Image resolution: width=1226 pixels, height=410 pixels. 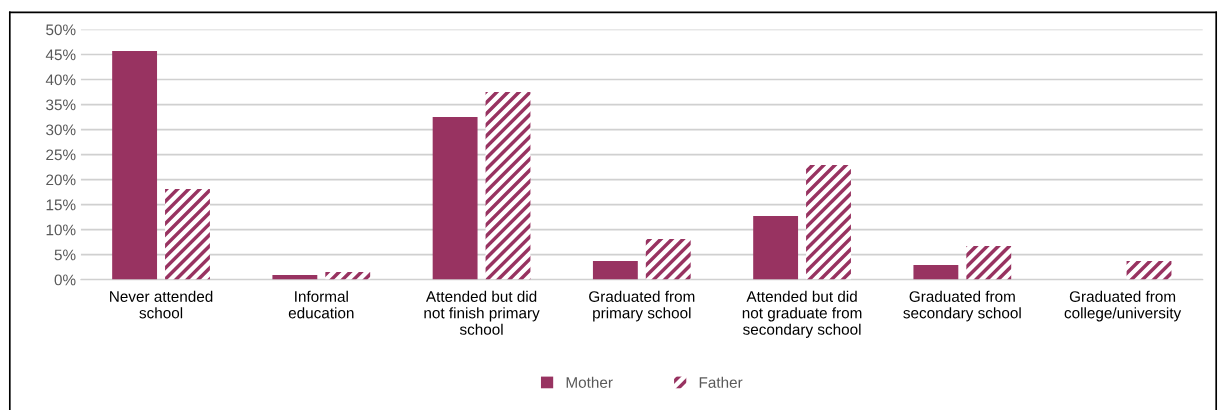 I want to click on legend-label: Mother, so click(x=589, y=382).